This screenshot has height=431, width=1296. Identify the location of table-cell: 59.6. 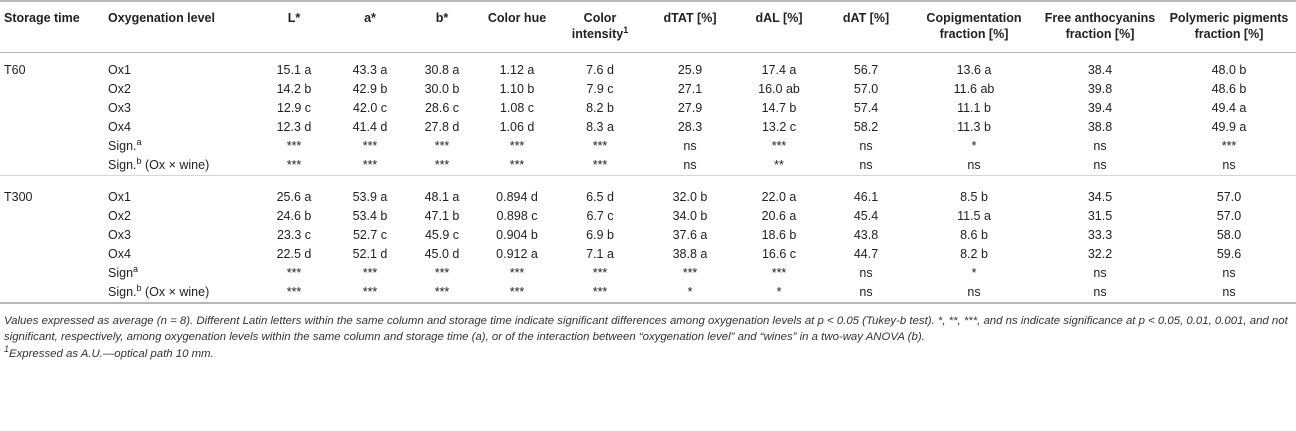
(1229, 254).